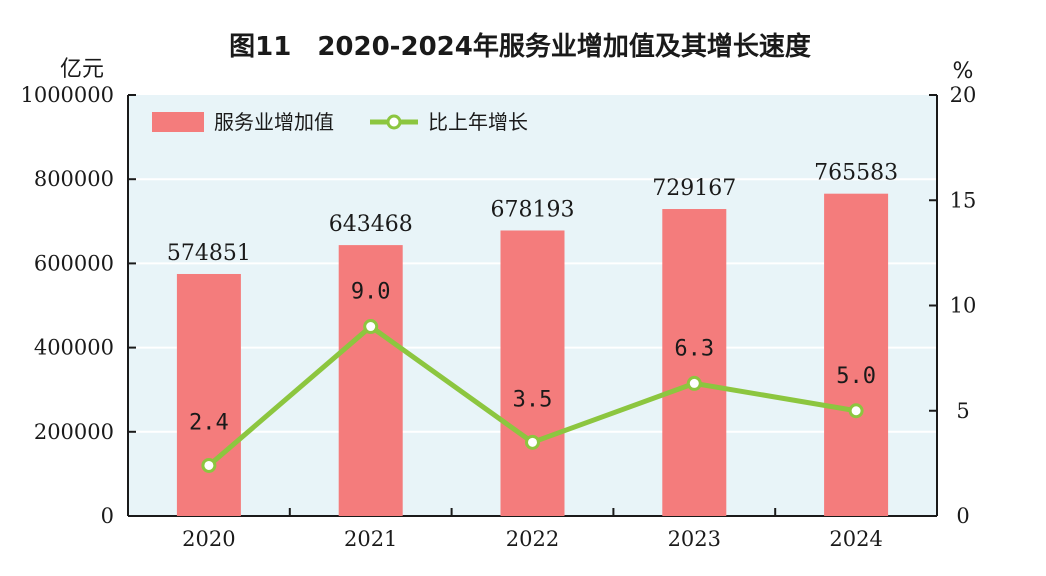  I want to click on y2-tick-label: 15, so click(963, 200).